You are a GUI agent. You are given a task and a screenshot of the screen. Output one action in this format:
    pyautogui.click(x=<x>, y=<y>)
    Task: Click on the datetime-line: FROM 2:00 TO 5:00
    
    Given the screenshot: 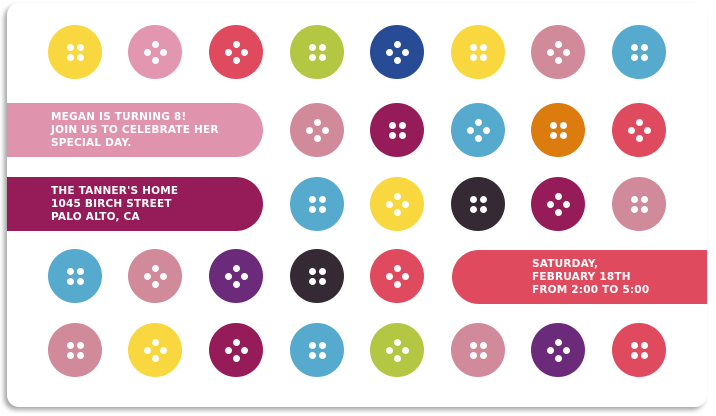 What is the action you would take?
    pyautogui.click(x=591, y=289)
    